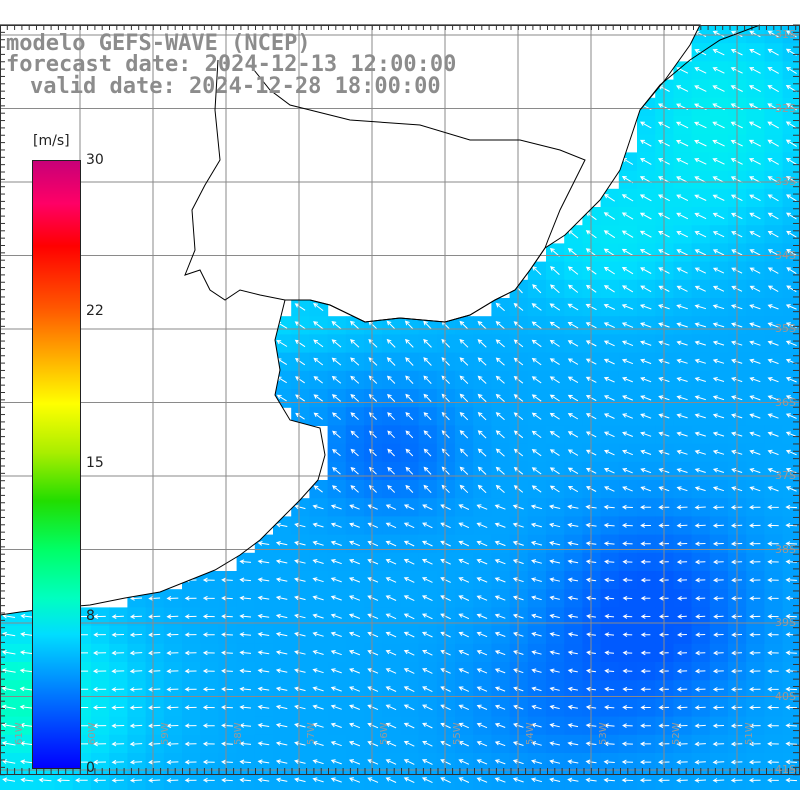 This screenshot has width=800, height=800. I want to click on lon-label: 54W, so click(530, 733).